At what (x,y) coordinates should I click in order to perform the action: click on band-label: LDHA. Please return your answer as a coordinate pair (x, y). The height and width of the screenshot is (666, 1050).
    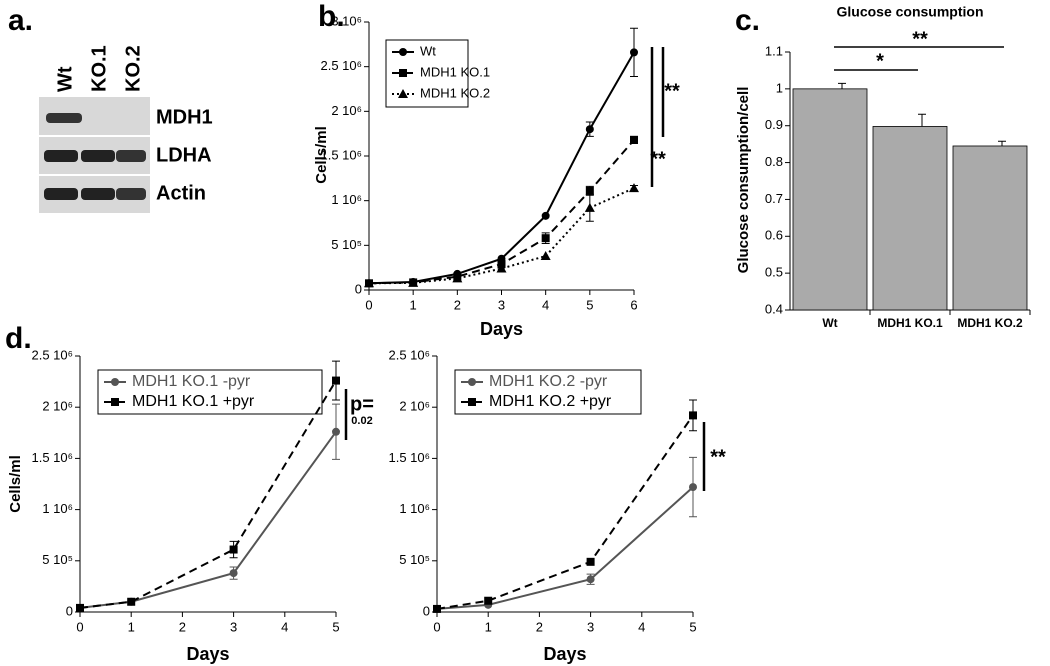
    Looking at the image, I should click on (184, 155).